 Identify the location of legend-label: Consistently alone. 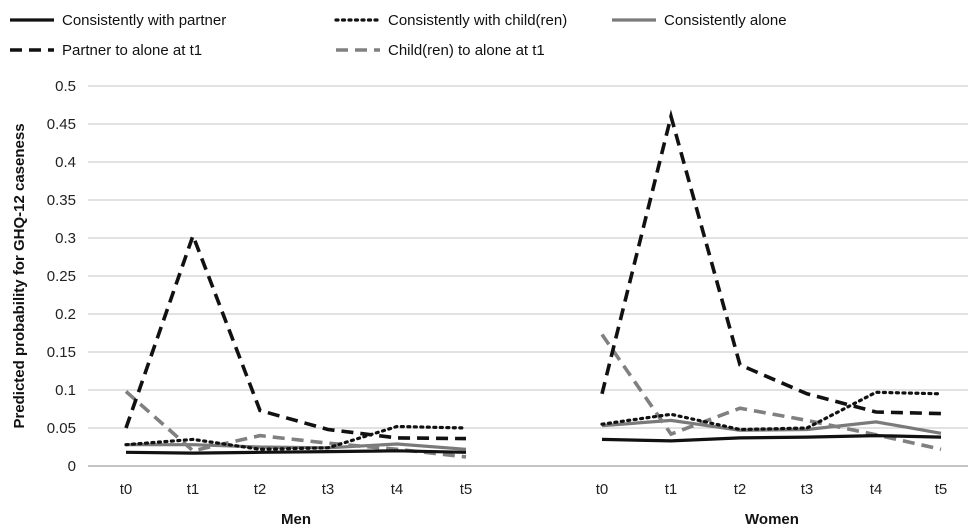
(725, 20).